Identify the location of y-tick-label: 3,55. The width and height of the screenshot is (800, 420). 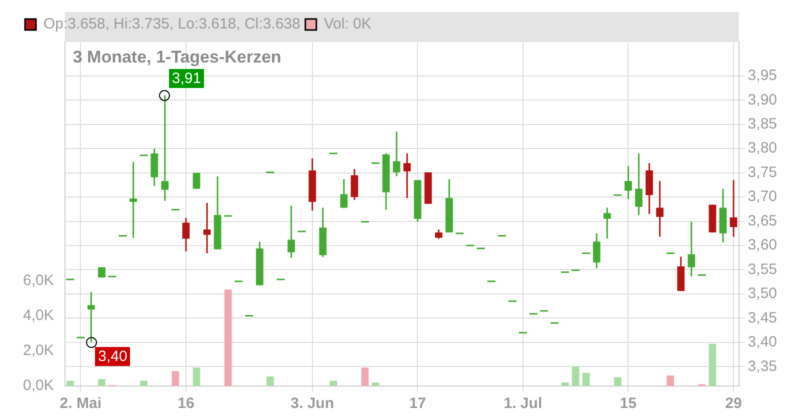
(763, 269).